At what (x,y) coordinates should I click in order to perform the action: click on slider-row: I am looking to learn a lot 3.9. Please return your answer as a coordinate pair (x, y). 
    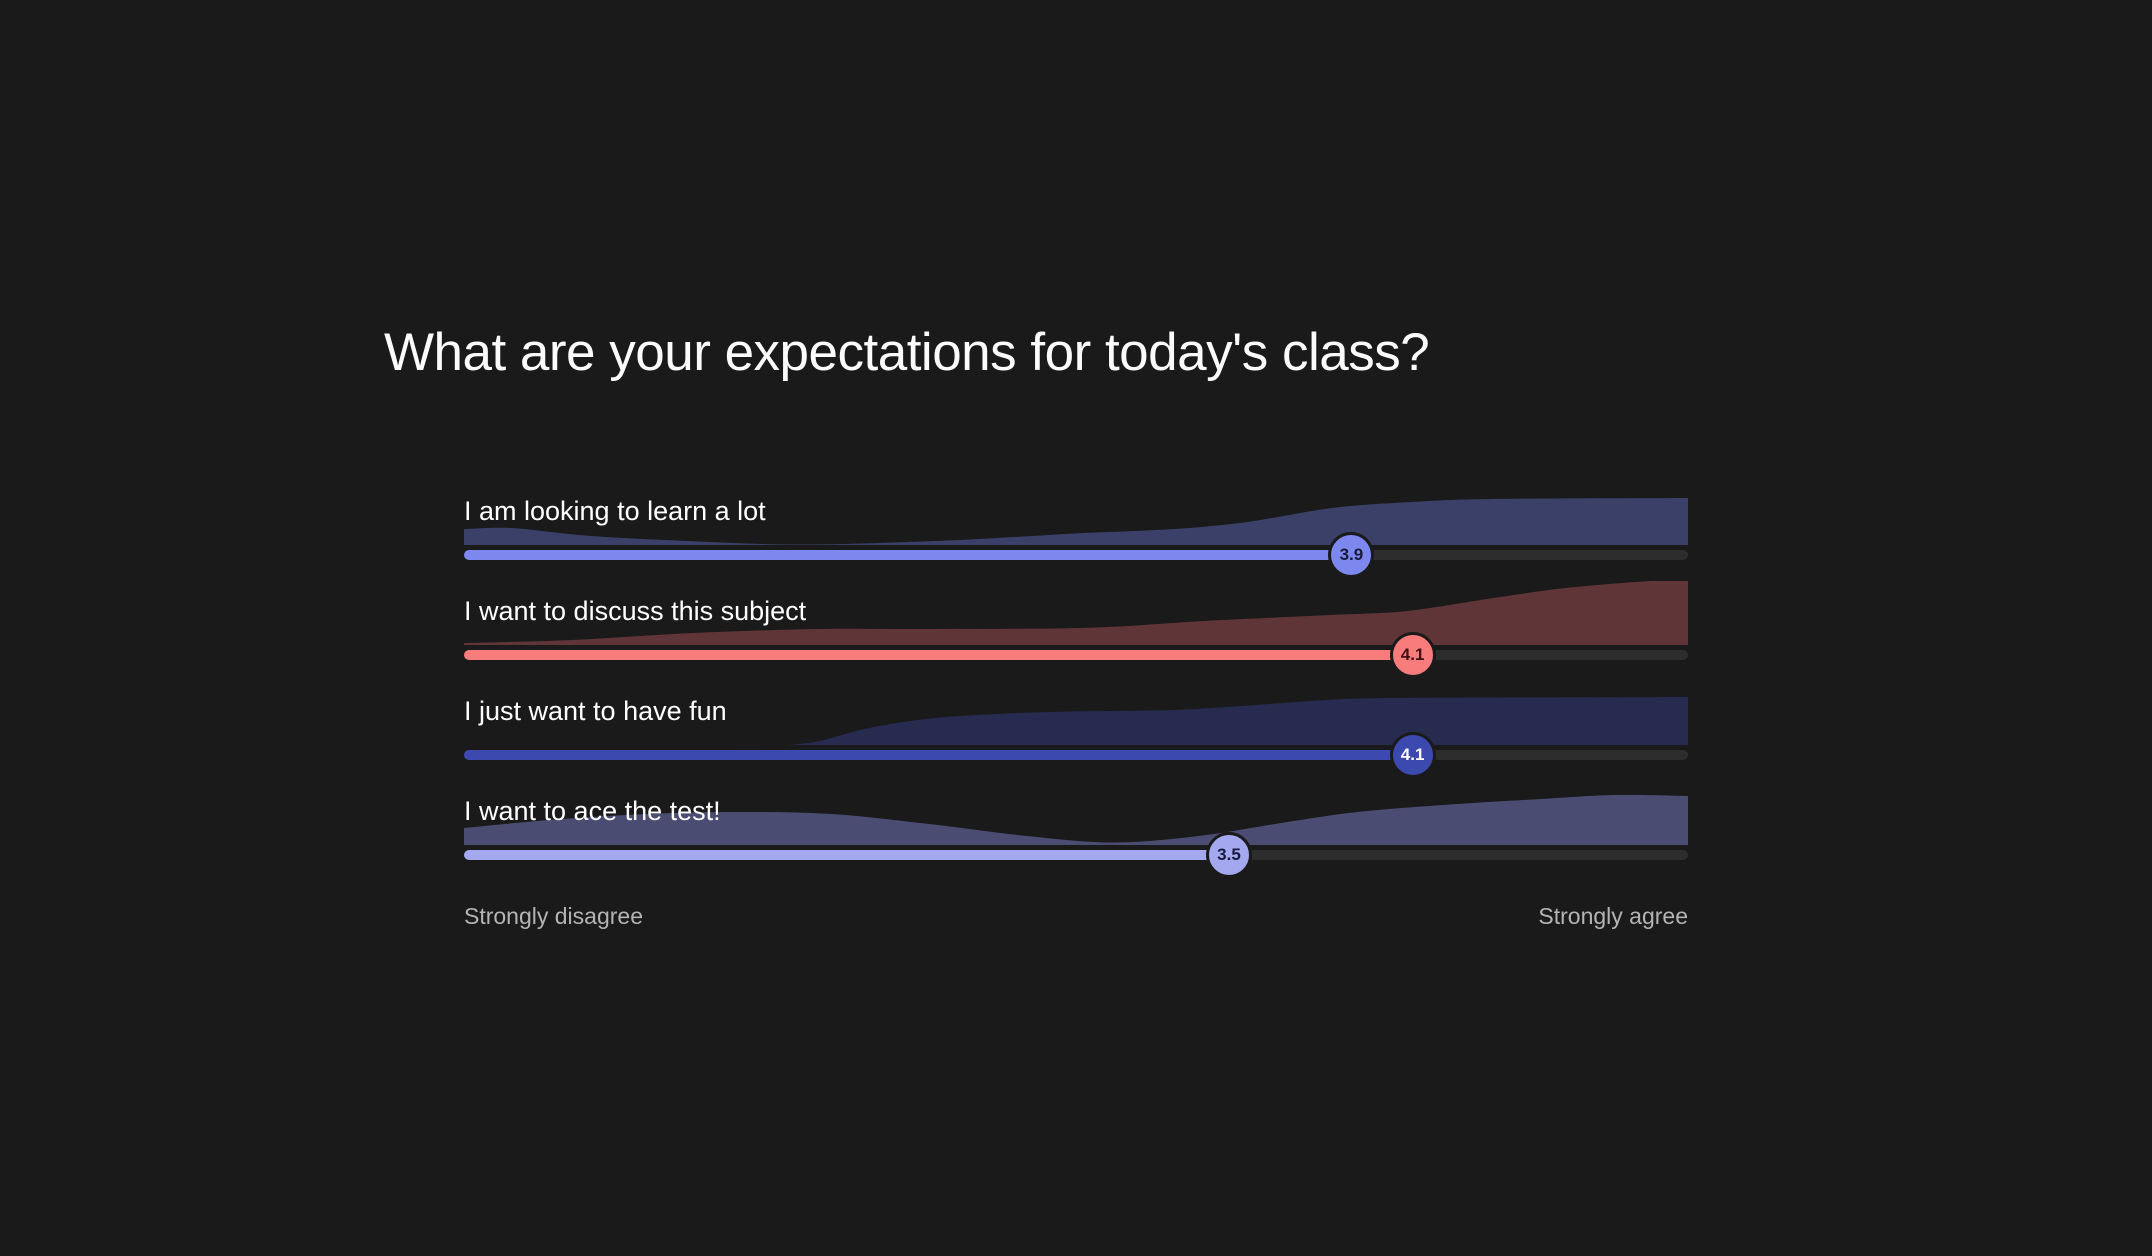
    Looking at the image, I should click on (1076, 530).